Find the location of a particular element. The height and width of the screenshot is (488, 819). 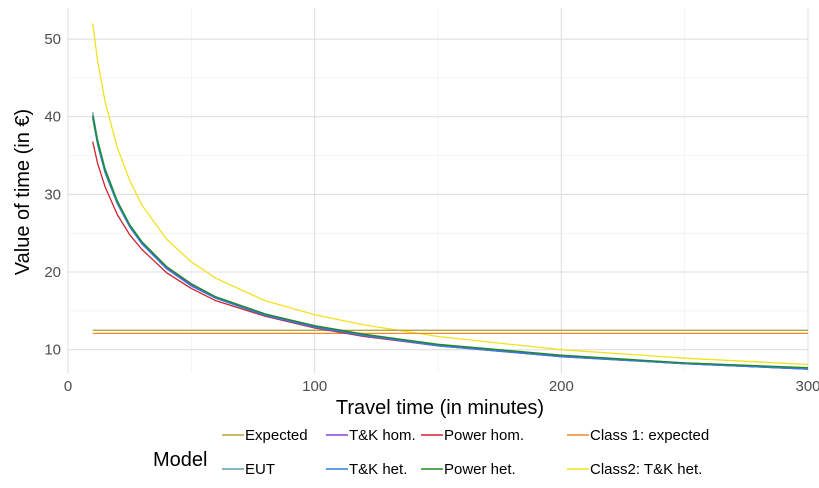

x-tick-label: 200 is located at coordinates (561, 386).